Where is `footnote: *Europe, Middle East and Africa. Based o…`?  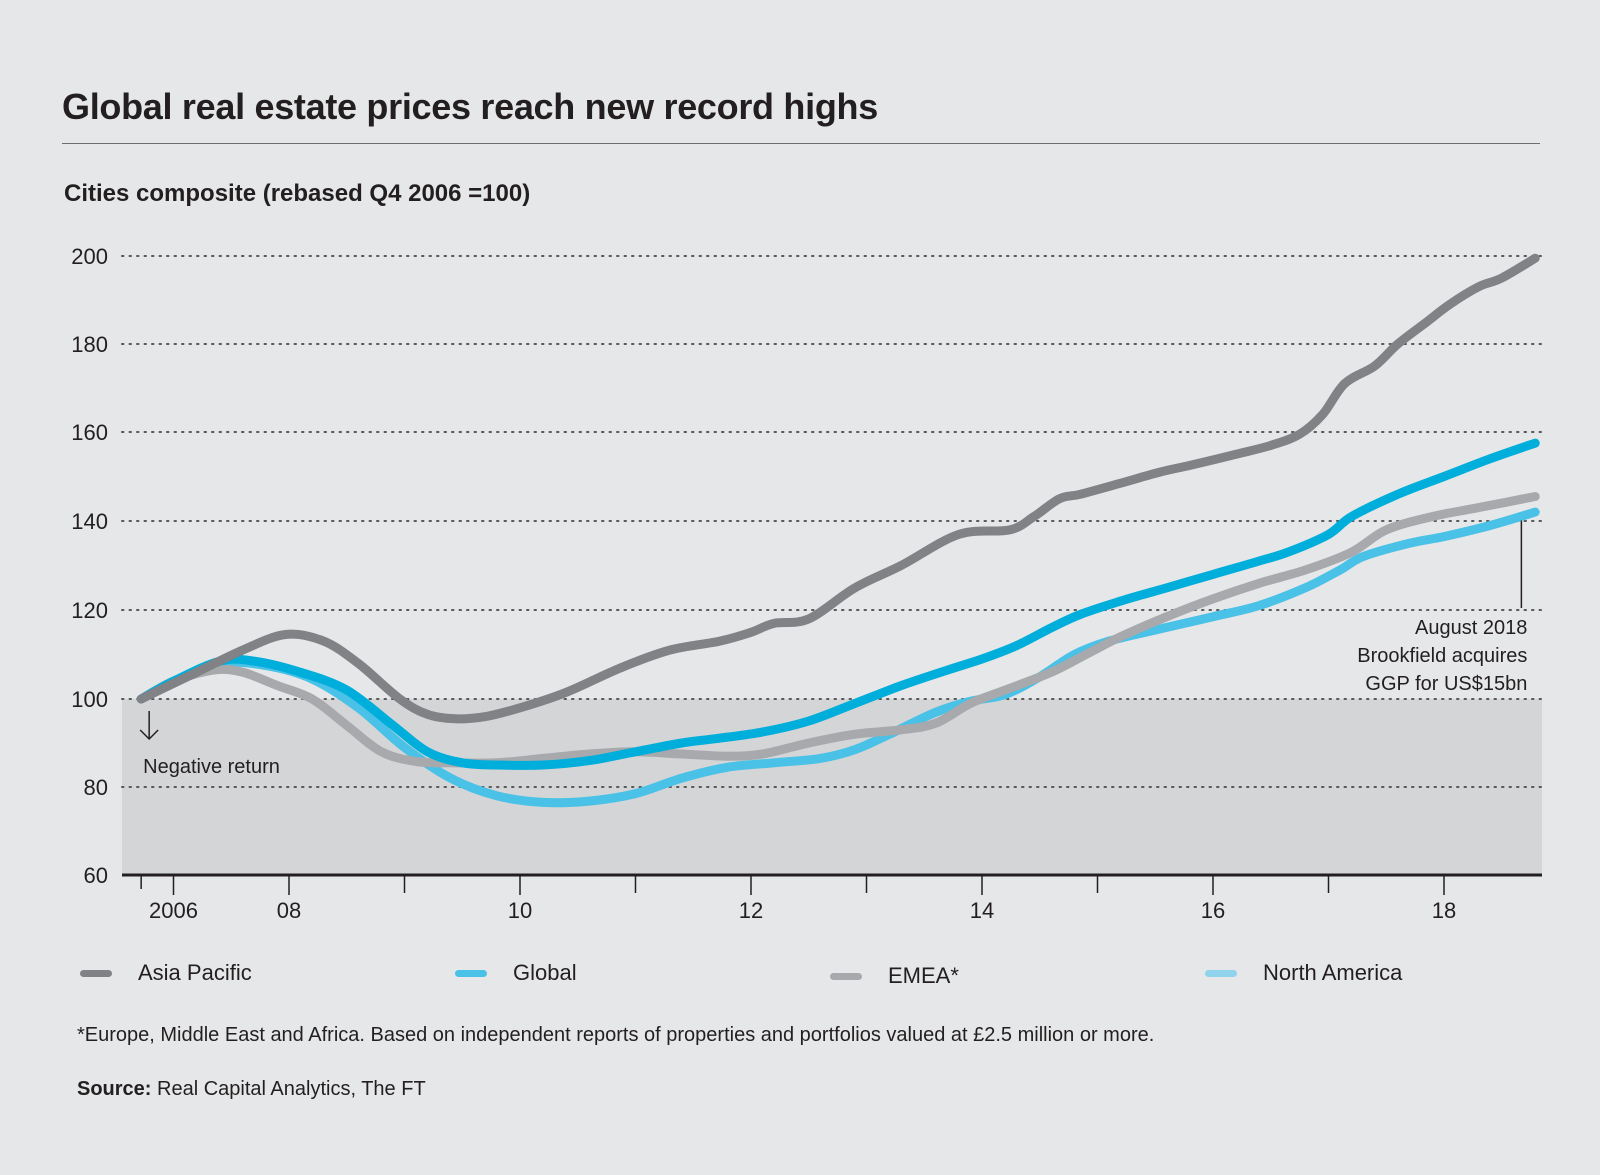
footnote: *Europe, Middle East and Africa. Based o… is located at coordinates (616, 1035).